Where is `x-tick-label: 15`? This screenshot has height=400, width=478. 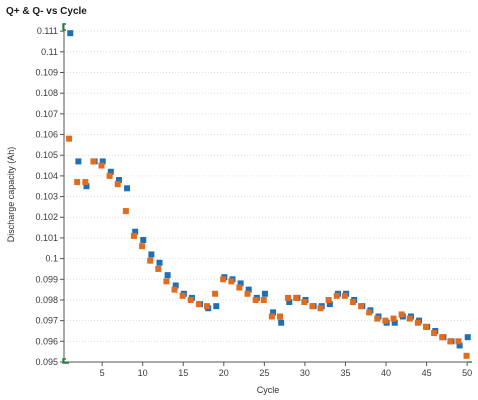
x-tick-label: 15 is located at coordinates (183, 373).